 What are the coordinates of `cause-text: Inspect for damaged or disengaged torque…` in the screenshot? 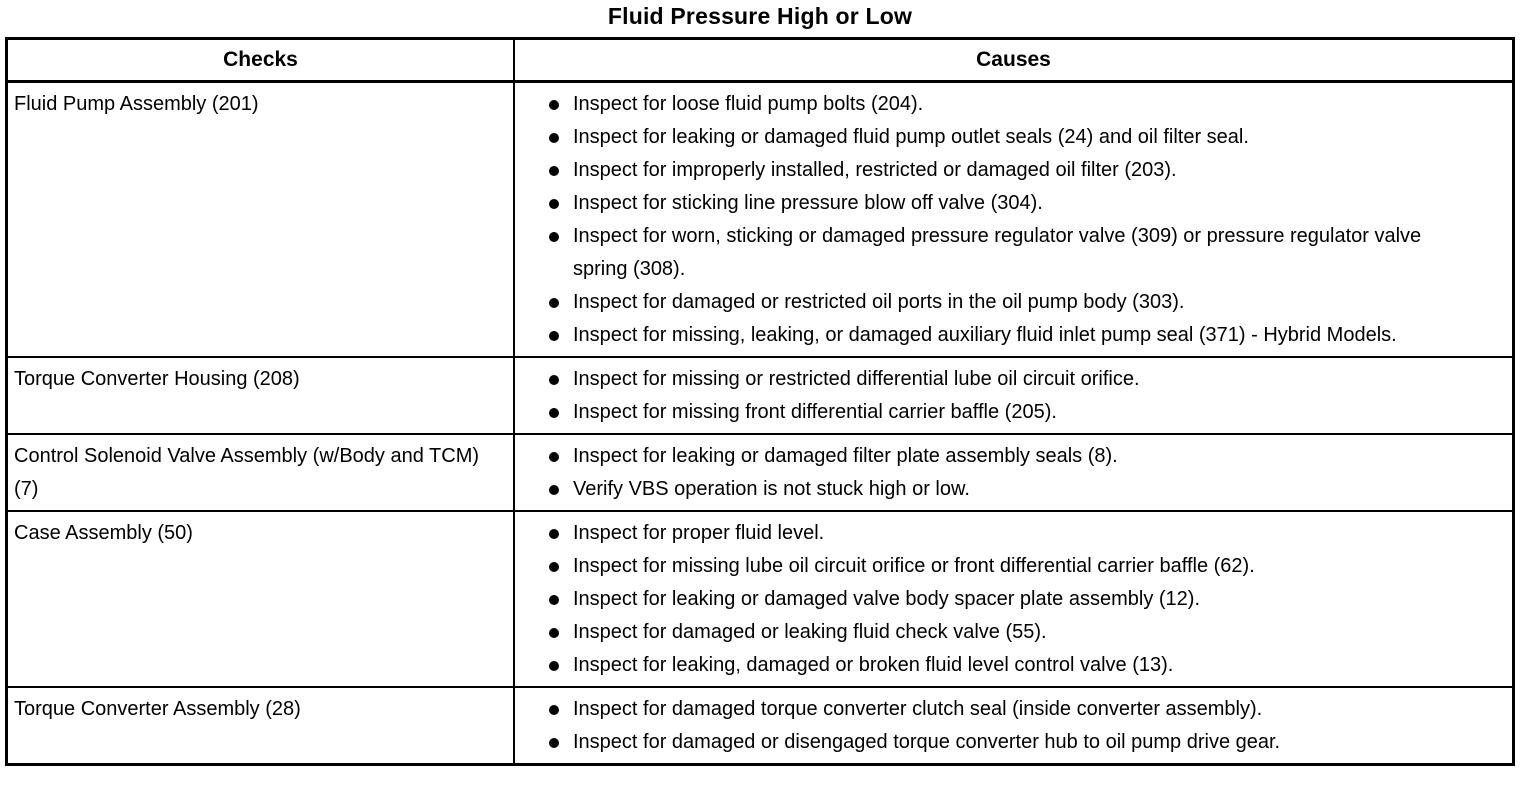 It's located at (927, 742).